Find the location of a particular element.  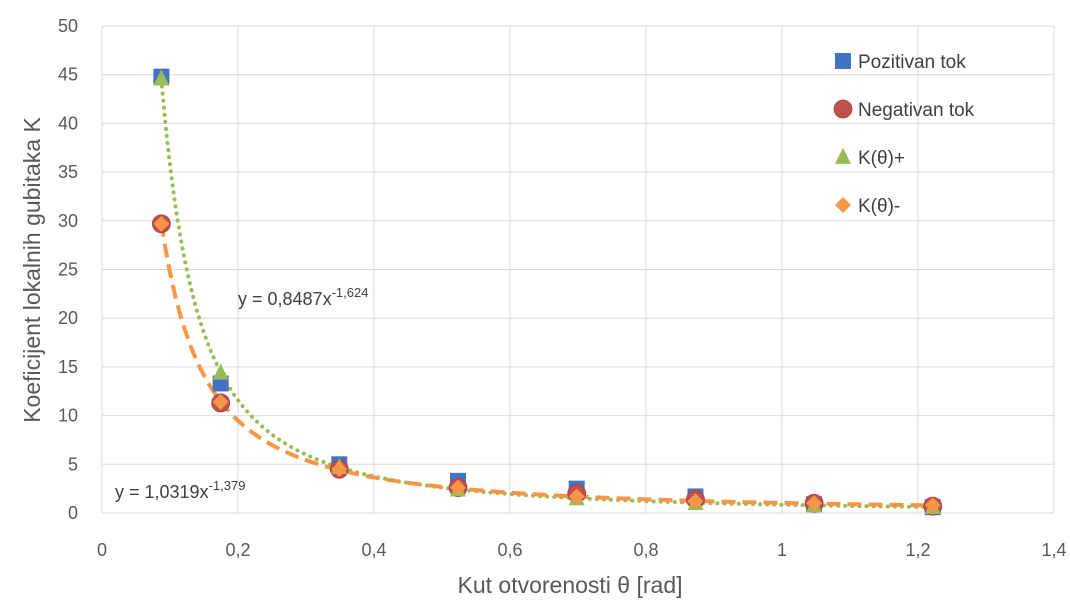

y-tick-label: 35 is located at coordinates (68, 172).